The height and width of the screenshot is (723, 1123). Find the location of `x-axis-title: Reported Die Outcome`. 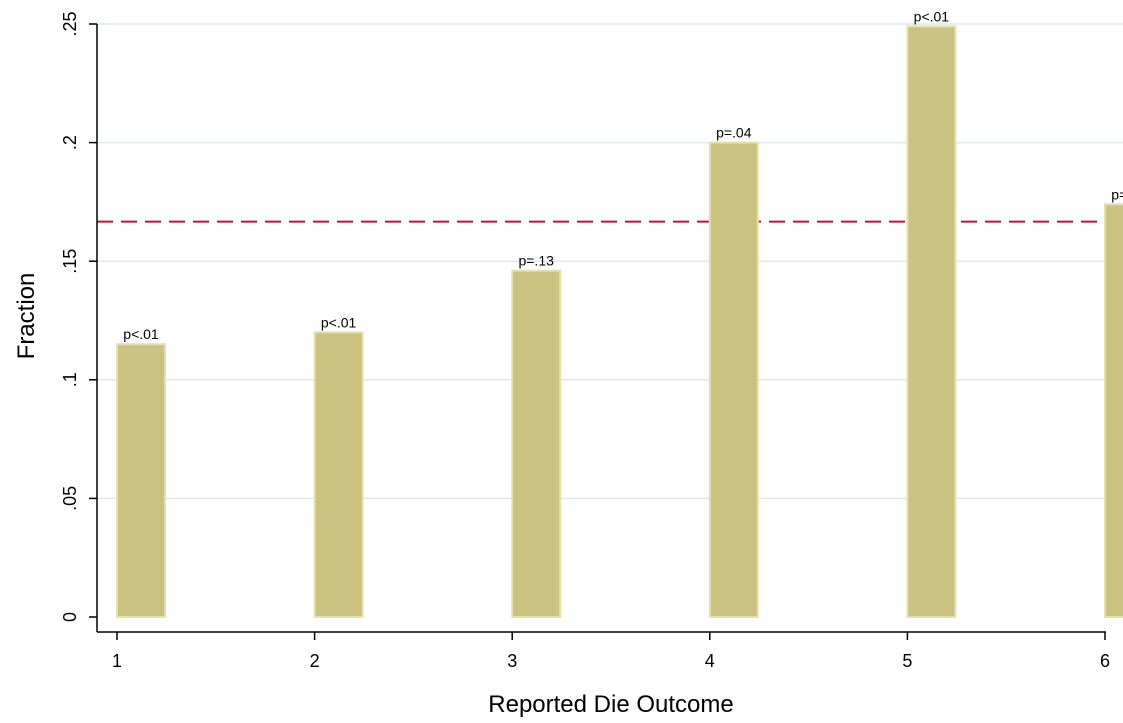

x-axis-title: Reported Die Outcome is located at coordinates (610, 704).